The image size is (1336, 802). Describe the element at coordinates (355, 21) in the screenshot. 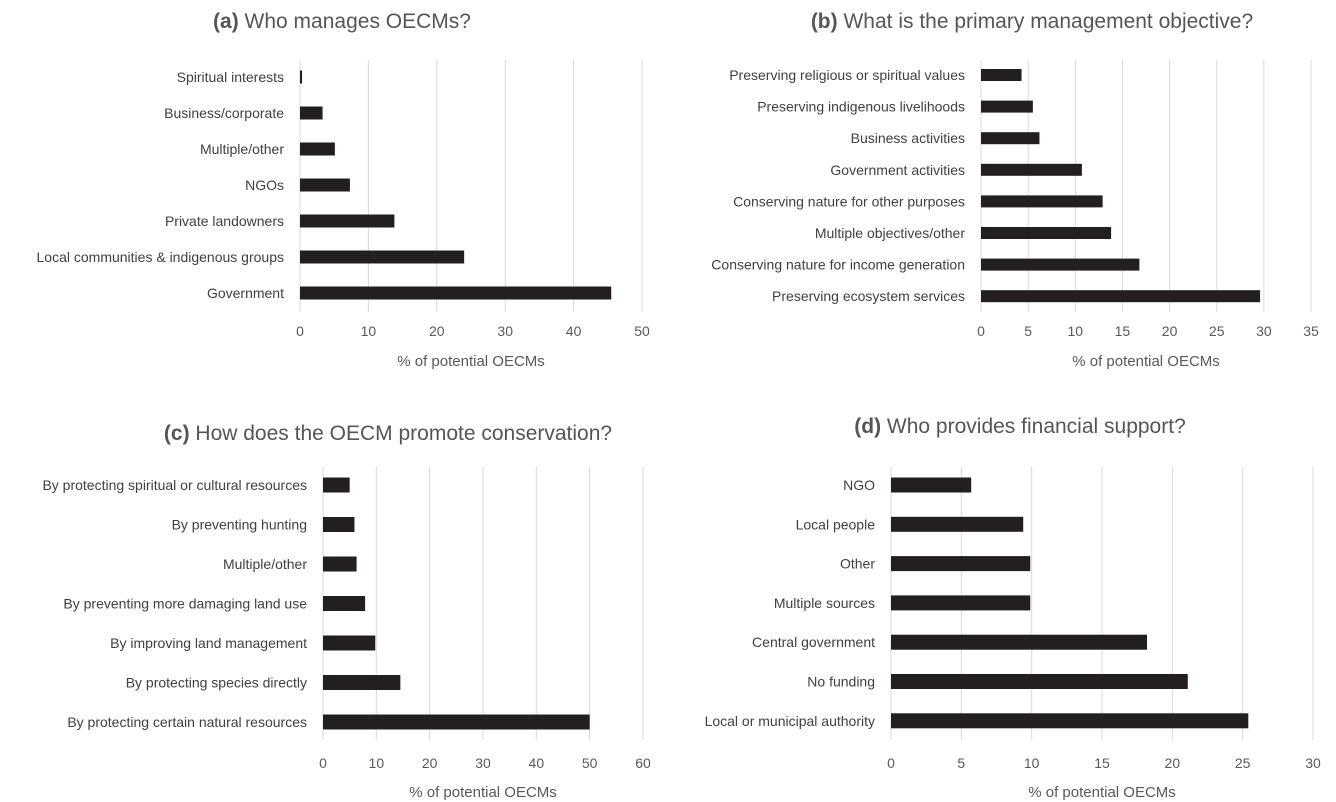

I see `title-text: Who manages OECMs?` at that location.